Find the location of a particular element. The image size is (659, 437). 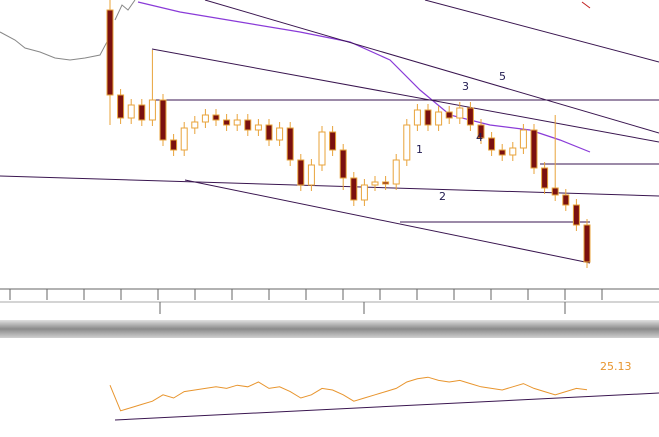

wave-label: 5 is located at coordinates (502, 76).